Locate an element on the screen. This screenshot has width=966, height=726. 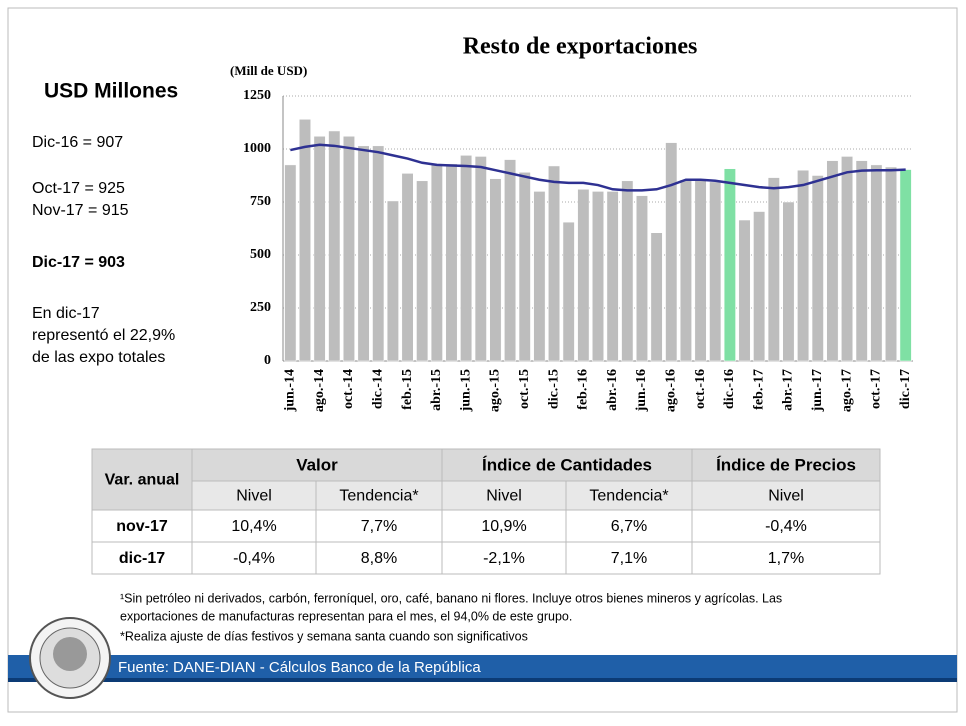
left-line: En dic-17 is located at coordinates (66, 313).